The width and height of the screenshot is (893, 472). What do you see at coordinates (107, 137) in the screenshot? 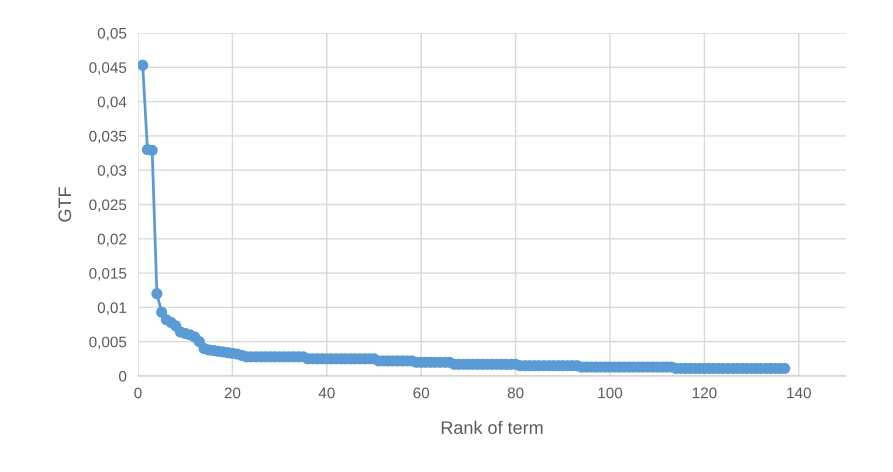
I see `y-tick-label: 0,035` at bounding box center [107, 137].